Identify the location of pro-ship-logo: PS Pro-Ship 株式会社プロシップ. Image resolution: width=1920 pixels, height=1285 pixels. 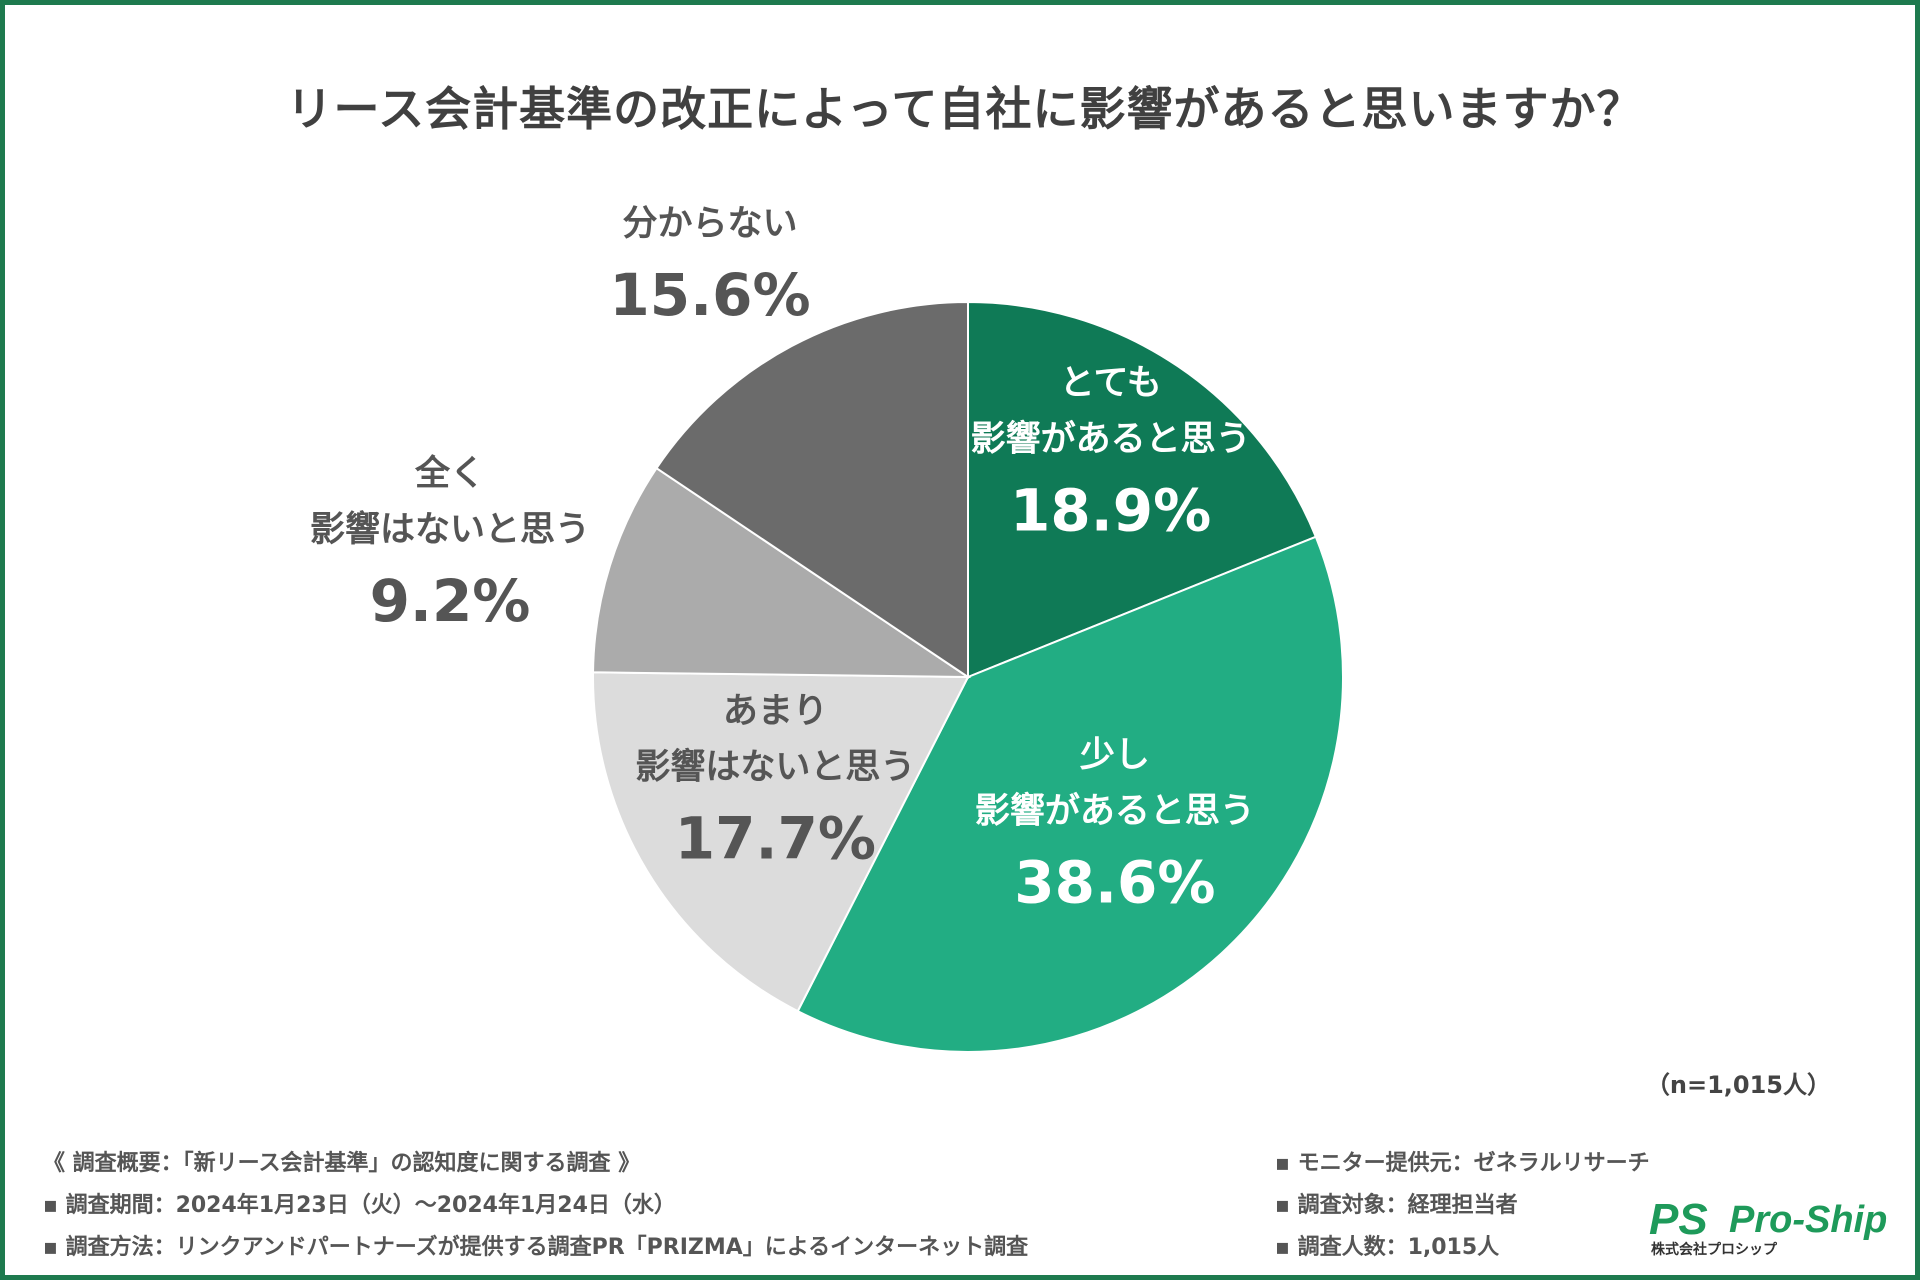
(1768, 1226).